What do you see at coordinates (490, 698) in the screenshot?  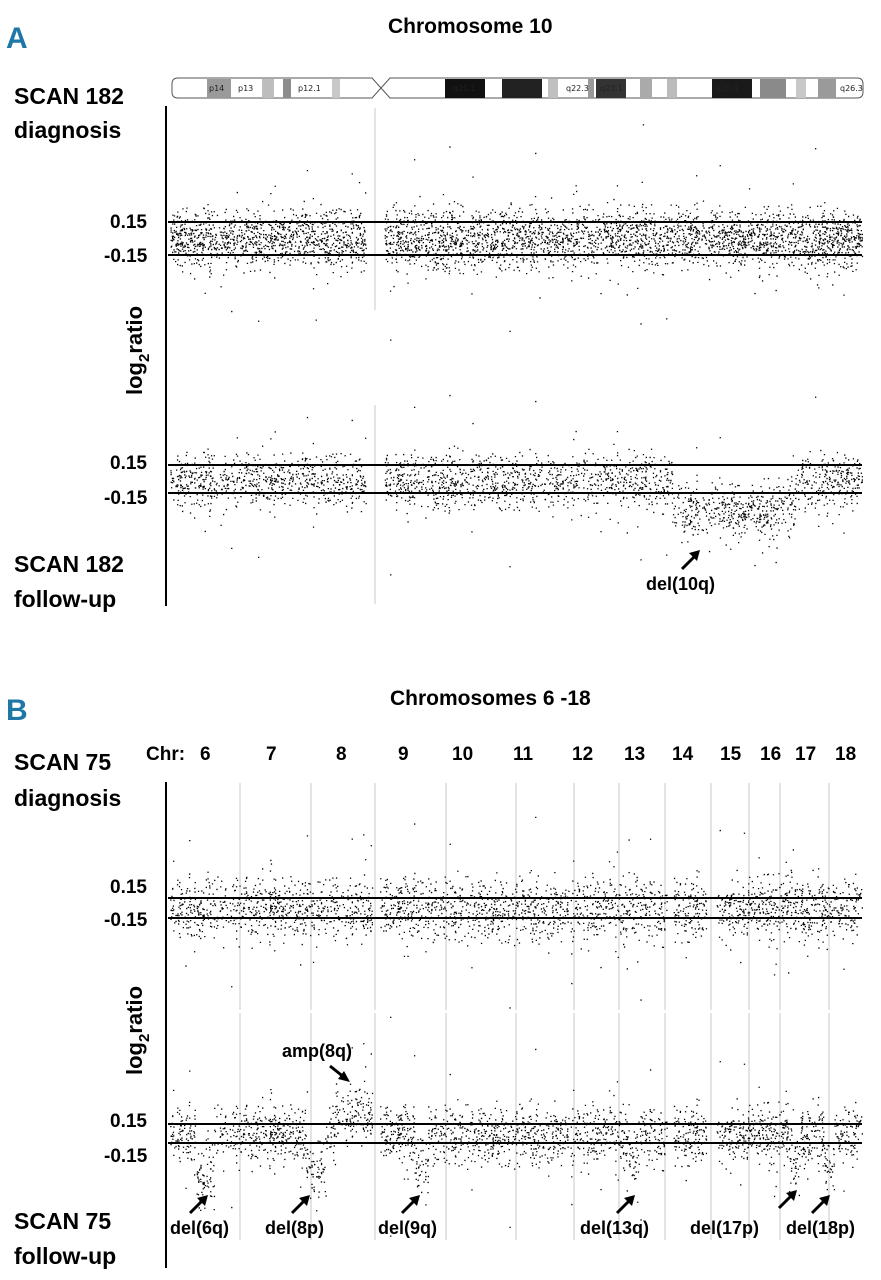 I see `panel-b-title: Chromosomes 6 -18` at bounding box center [490, 698].